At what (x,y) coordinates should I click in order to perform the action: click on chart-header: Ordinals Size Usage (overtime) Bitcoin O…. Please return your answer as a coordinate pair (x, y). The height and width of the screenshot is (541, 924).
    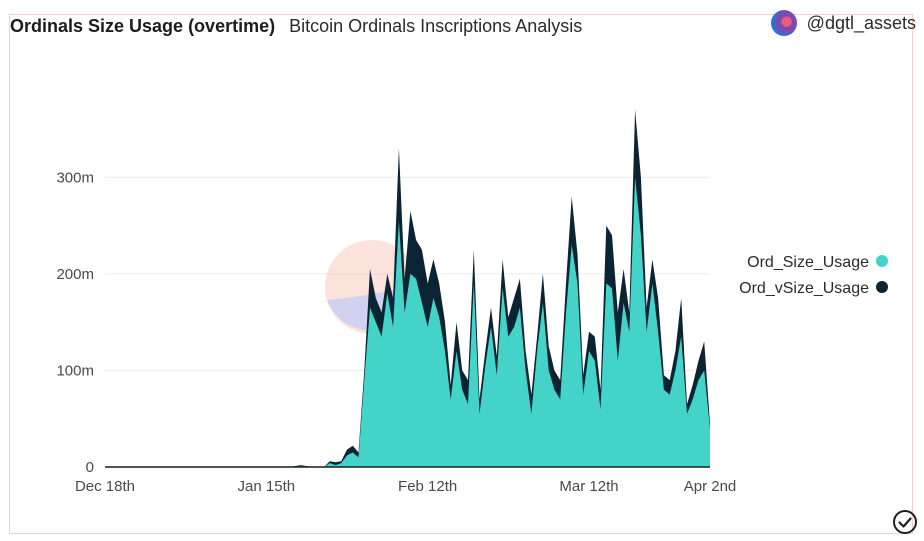
    Looking at the image, I should click on (296, 26).